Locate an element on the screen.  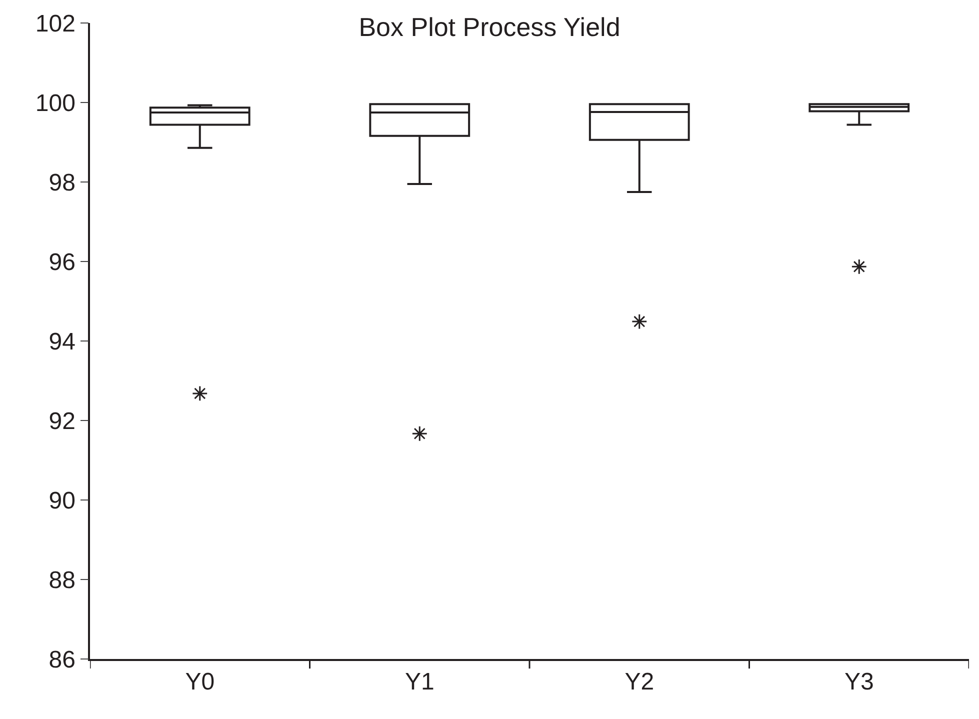
y-tick-label: 98 is located at coordinates (62, 182).